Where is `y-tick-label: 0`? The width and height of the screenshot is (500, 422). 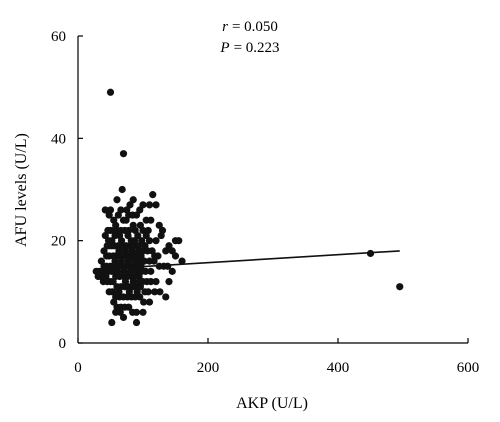
y-tick-label: 0 is located at coordinates (63, 344).